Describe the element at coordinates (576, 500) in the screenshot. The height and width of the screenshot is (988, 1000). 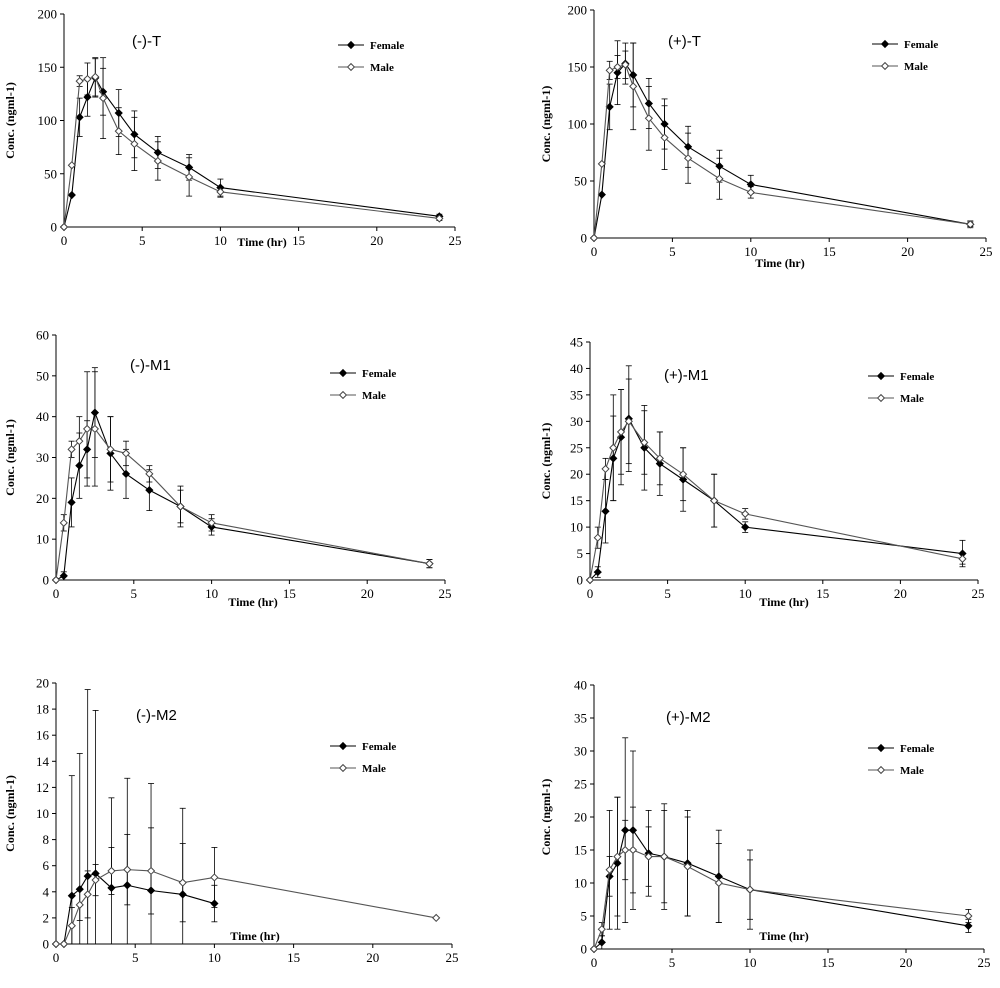
I see `y-tick-label: 15` at that location.